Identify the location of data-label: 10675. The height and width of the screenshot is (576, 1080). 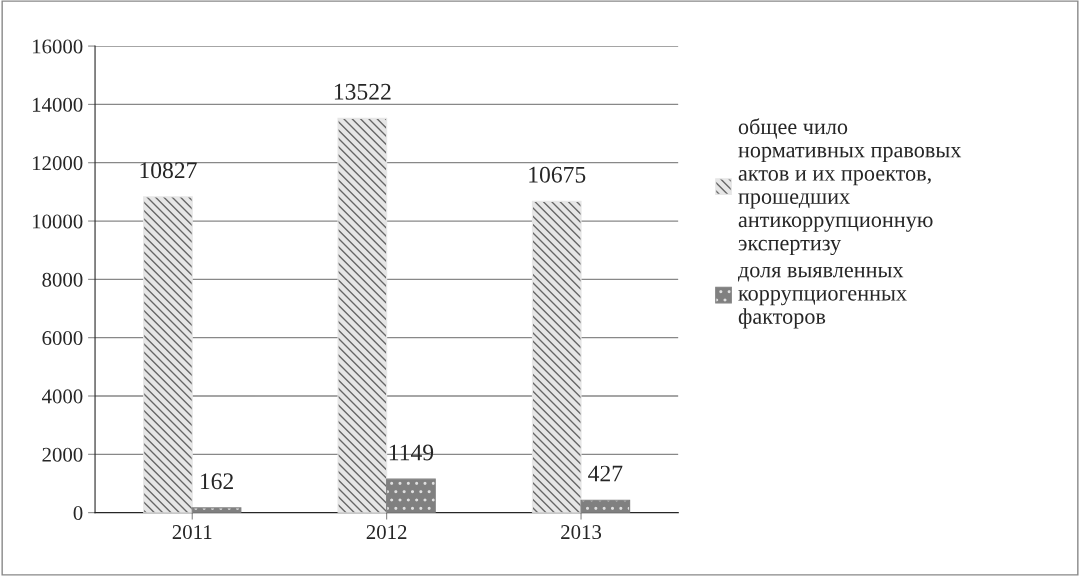
(557, 174).